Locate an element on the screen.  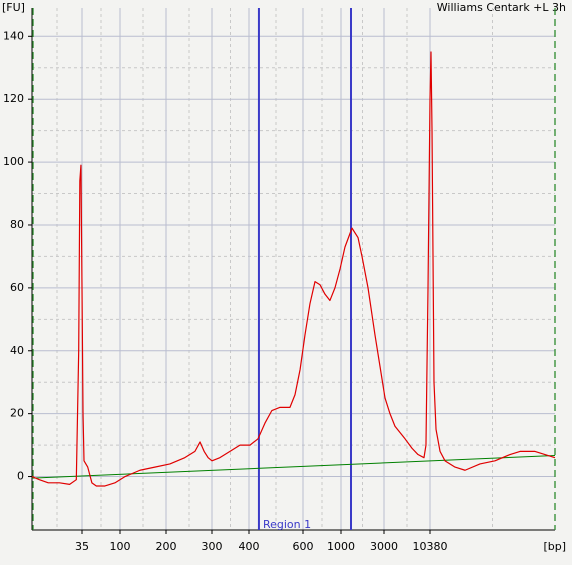
y-axis-label: [FU] is located at coordinates (13, 7).